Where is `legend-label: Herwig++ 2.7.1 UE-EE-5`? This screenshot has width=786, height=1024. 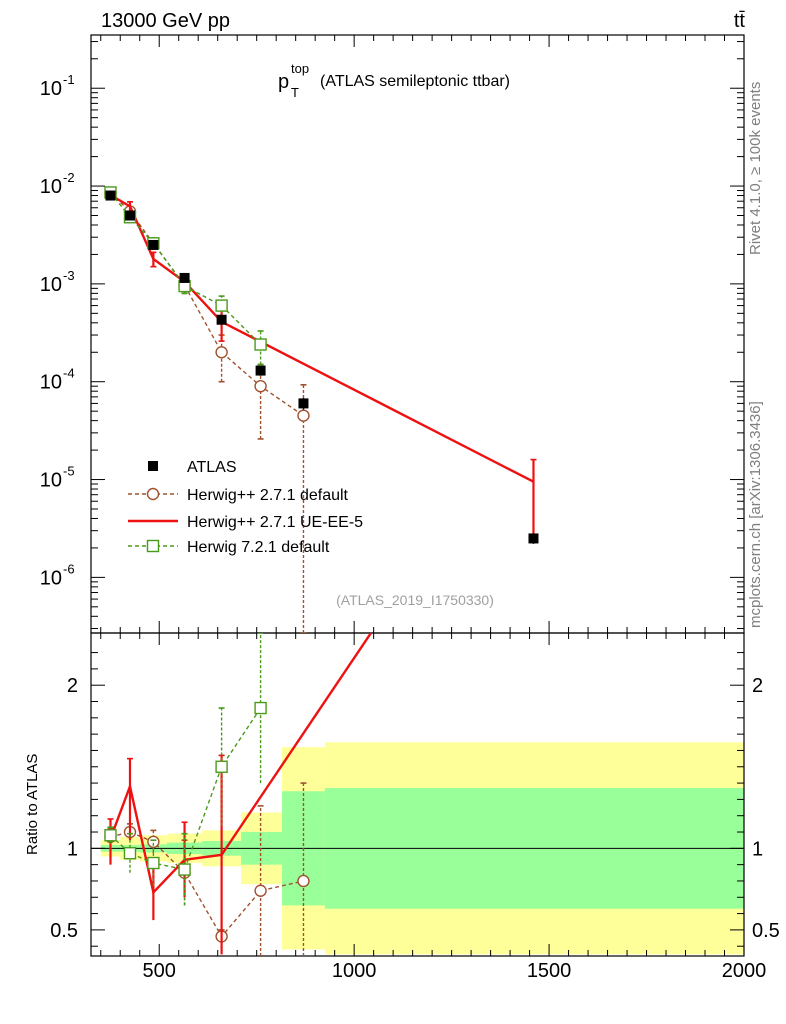
legend-label: Herwig++ 2.7.1 UE-EE-5 is located at coordinates (275, 522).